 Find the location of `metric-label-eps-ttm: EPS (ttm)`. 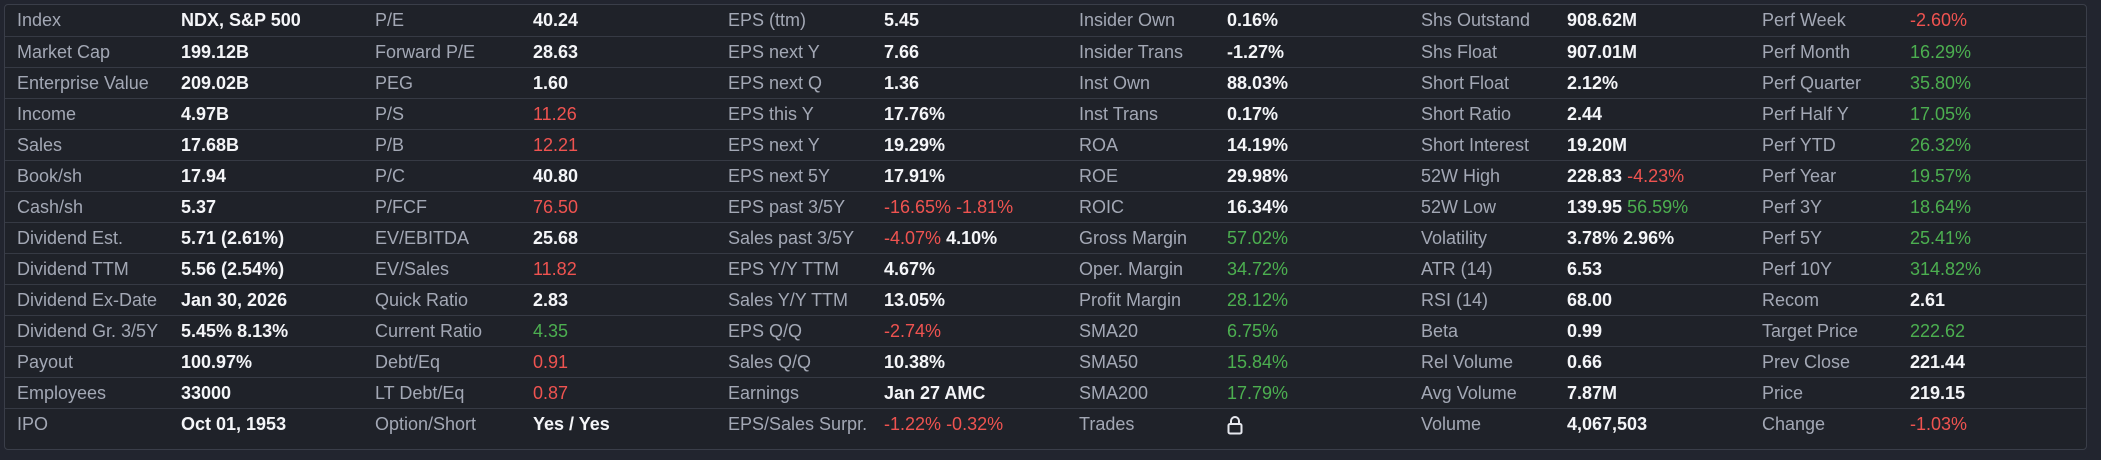

metric-label-eps-ttm: EPS (ttm) is located at coordinates (767, 20).